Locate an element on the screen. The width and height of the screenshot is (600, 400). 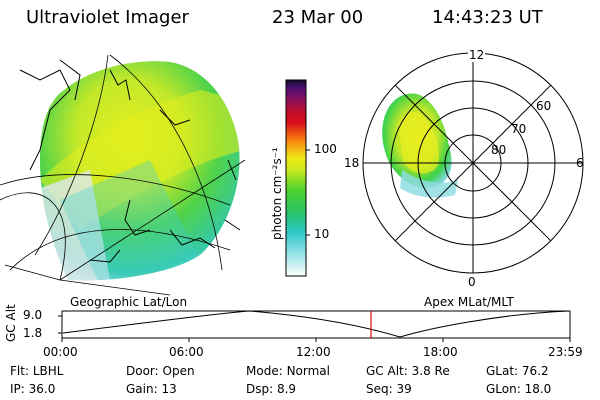
flt-label: Flt: is located at coordinates (19, 371).